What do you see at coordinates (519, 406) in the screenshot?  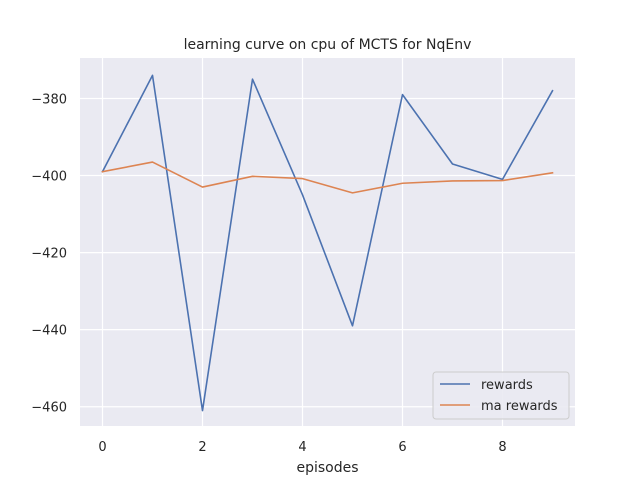 I see `legend-label: ma rewards` at bounding box center [519, 406].